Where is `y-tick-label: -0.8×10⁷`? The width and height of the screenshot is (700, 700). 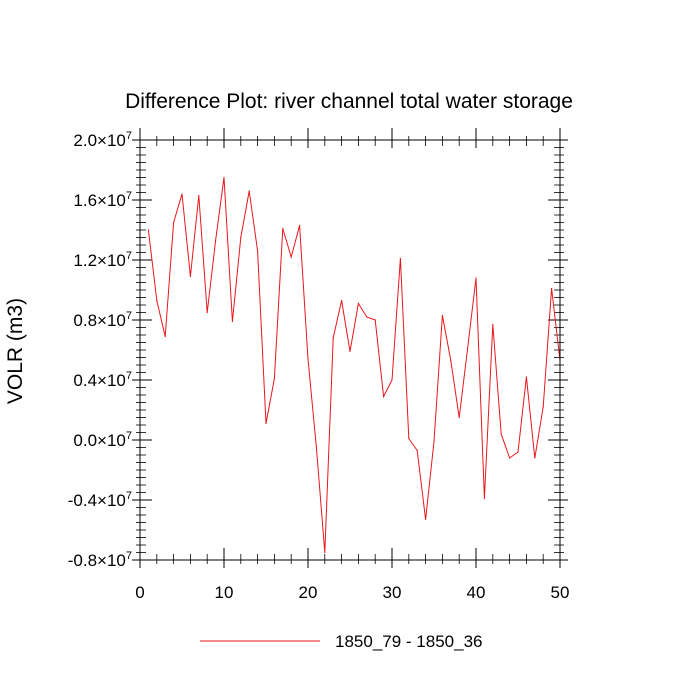
y-tick-label: -0.8×10⁷ is located at coordinates (100, 560).